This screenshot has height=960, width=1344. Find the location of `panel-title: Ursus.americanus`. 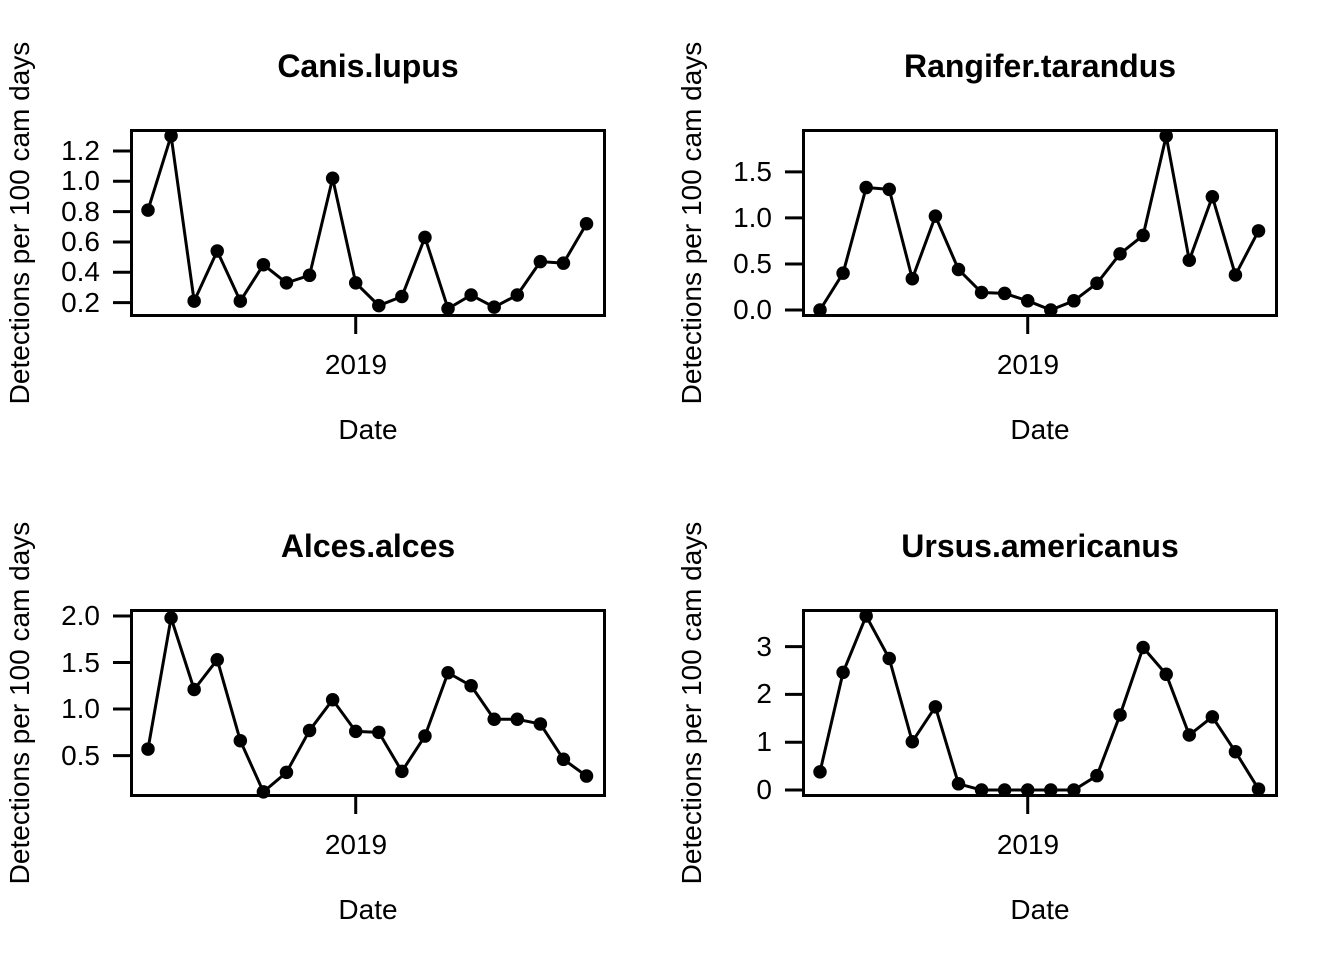

panel-title: Ursus.americanus is located at coordinates (1040, 546).